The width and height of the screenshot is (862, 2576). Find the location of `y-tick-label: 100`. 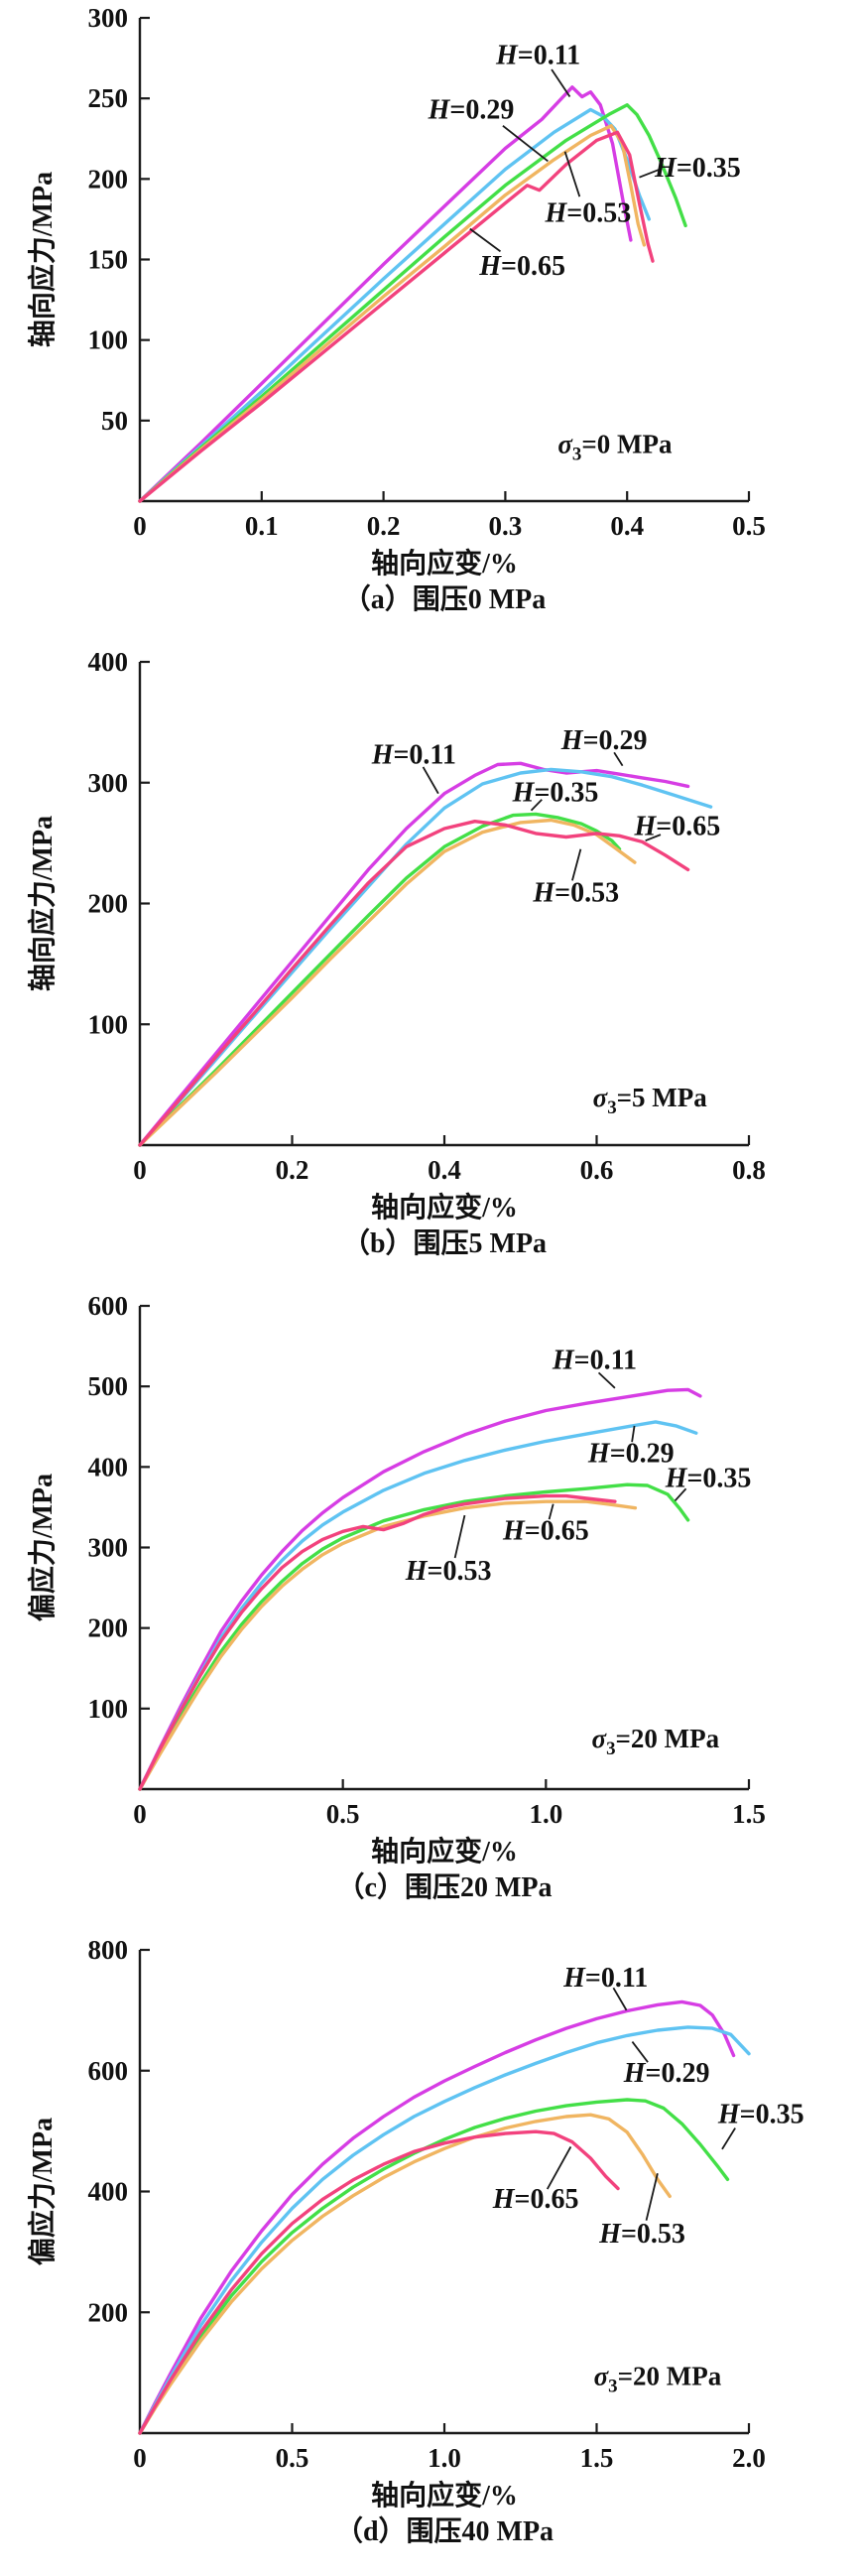

y-tick-label: 100 is located at coordinates (108, 1709).